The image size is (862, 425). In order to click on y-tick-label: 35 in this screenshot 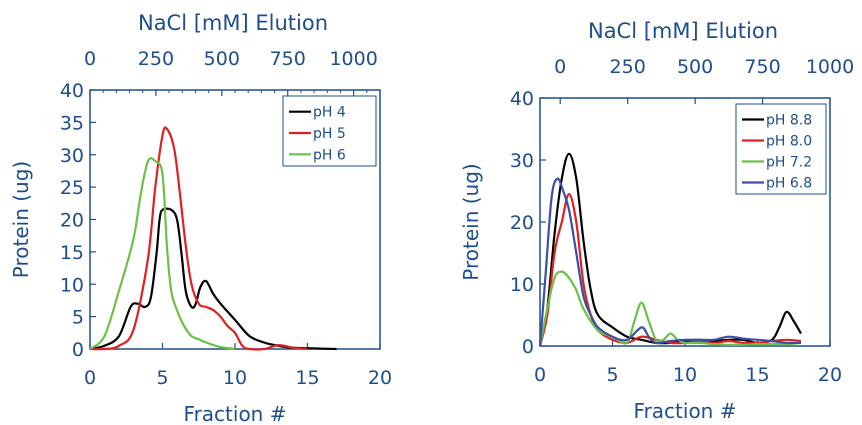, I will do `click(72, 123)`.